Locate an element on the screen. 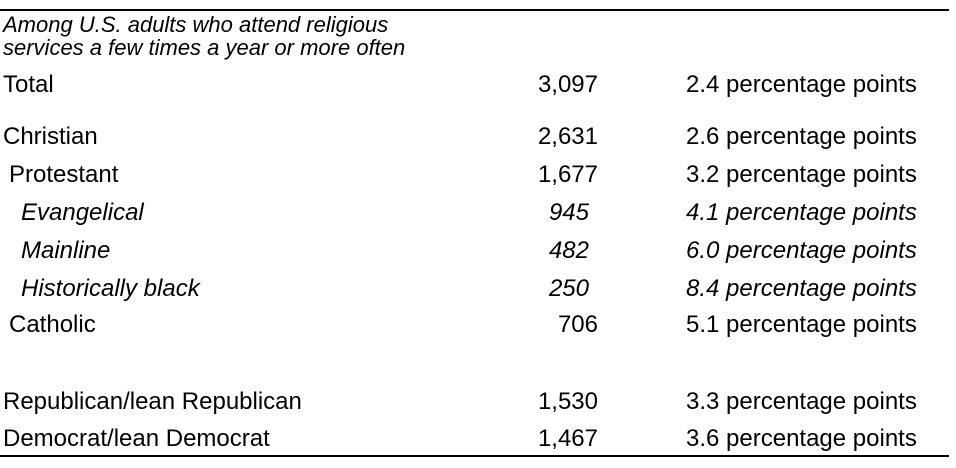 This screenshot has width=956, height=468. row-sample-size: 1,677 is located at coordinates (567, 174).